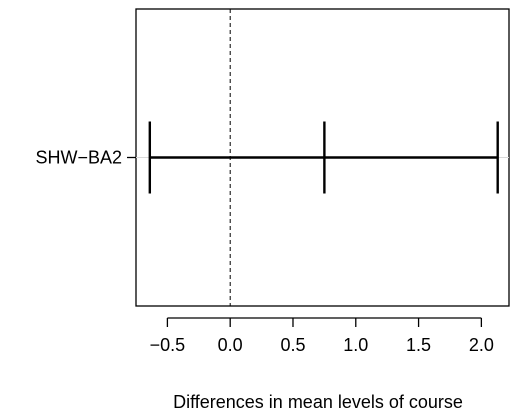  I want to click on x-tick-label: 1.5, so click(418, 345).